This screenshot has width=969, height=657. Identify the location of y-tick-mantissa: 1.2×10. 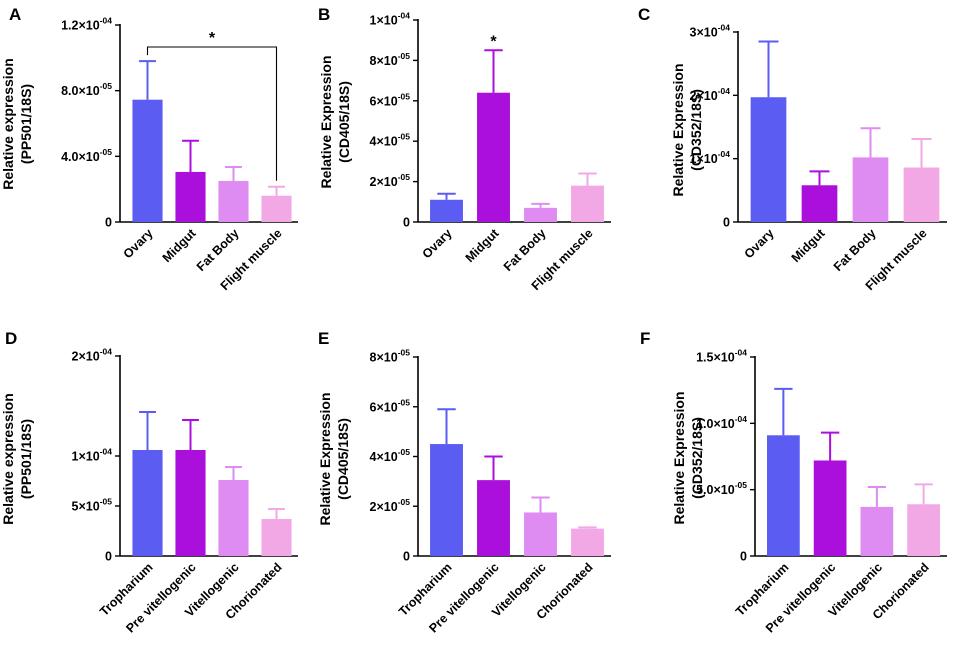
(80, 26).